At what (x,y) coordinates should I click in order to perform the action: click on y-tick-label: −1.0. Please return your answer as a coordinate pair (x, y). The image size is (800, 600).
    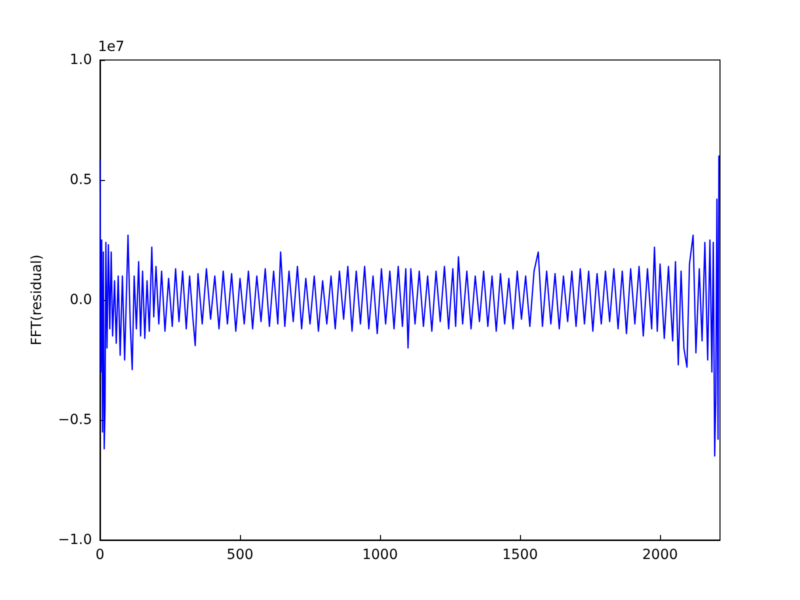
    Looking at the image, I should click on (75, 540).